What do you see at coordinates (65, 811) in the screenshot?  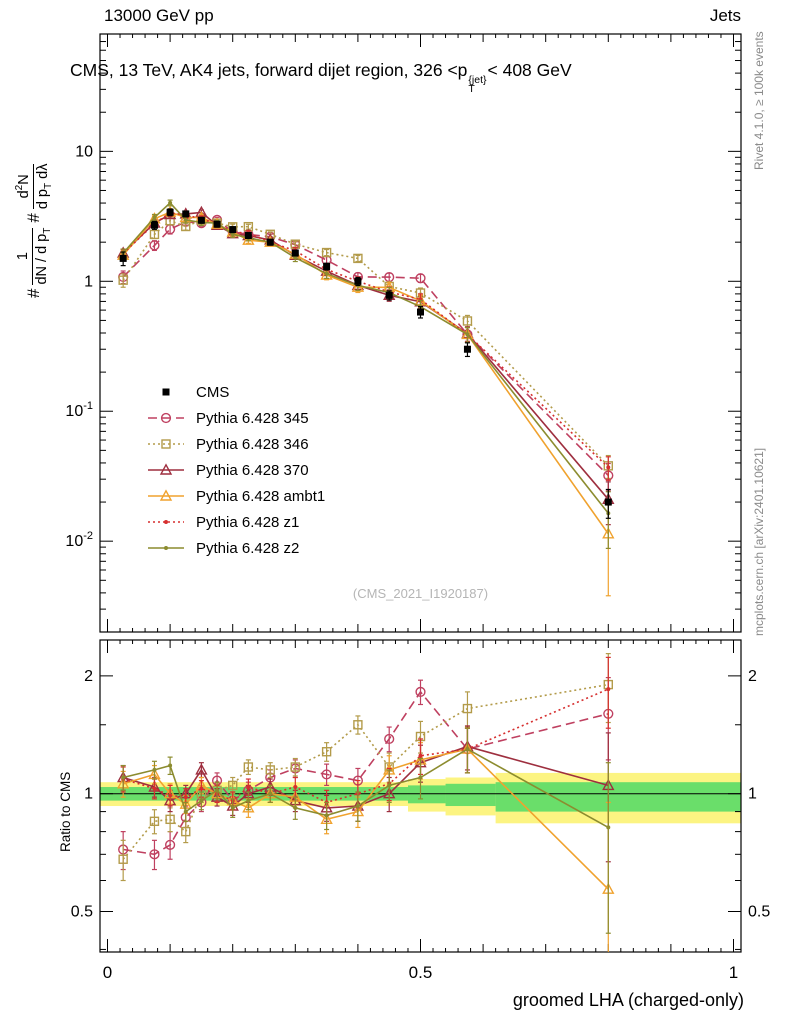 I see `y-axis-title-ratio: Ratio to CMS` at bounding box center [65, 811].